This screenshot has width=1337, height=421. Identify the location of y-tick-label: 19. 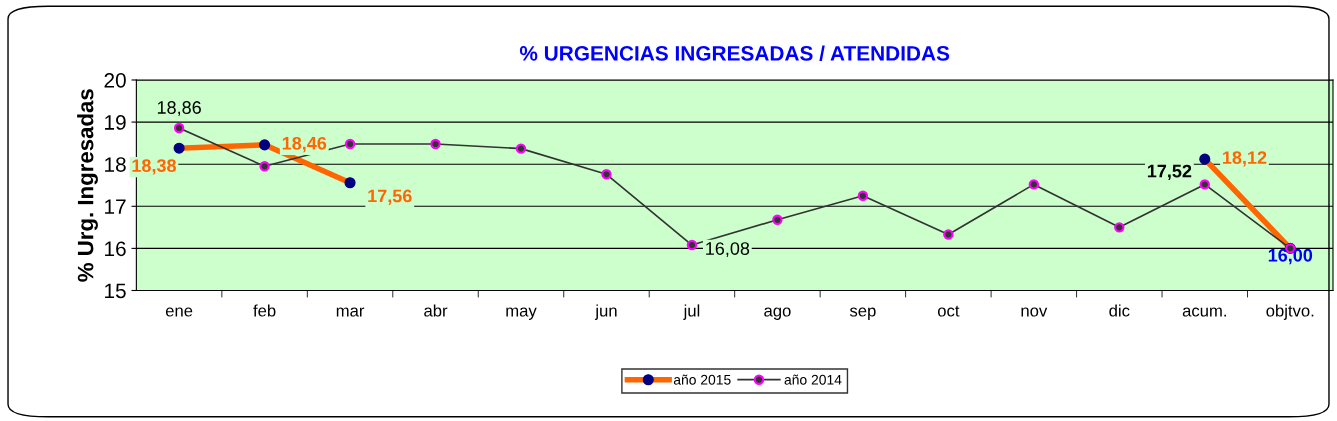
(115, 122).